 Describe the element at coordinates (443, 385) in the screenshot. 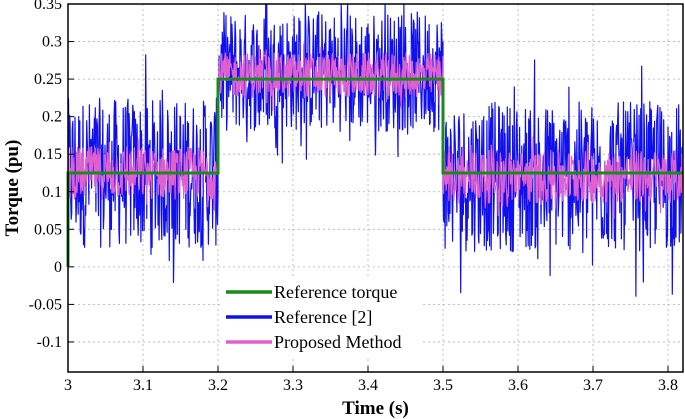

I see `x-tick-label: 3.5` at that location.